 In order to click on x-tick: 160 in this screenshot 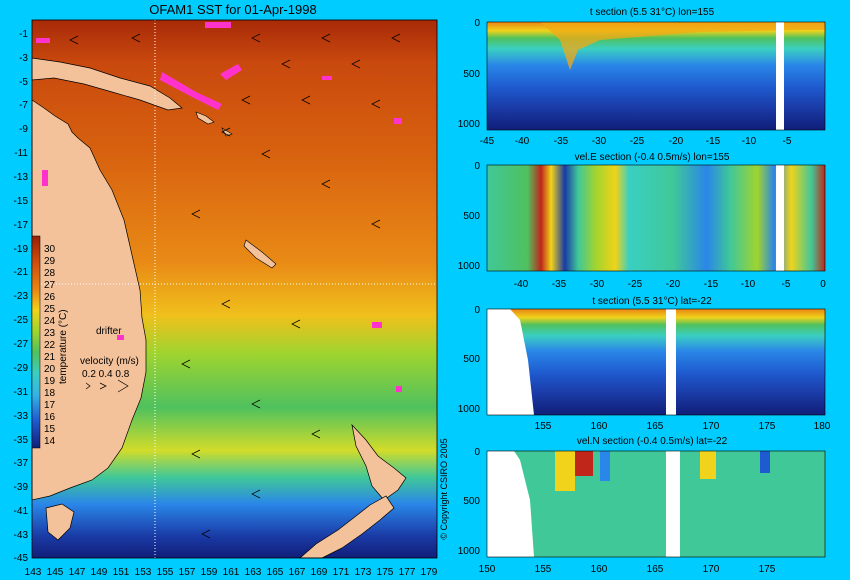, I will do `click(599, 569)`.